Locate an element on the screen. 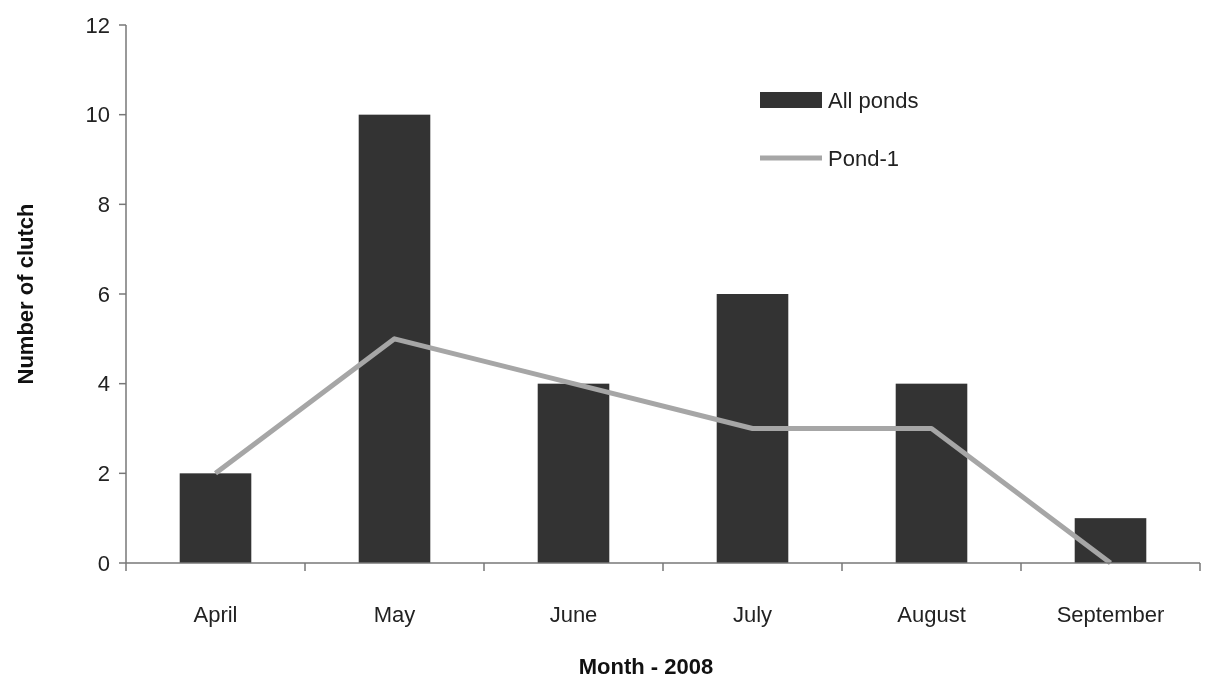 The height and width of the screenshot is (689, 1206). y-tick-label: 4 is located at coordinates (103, 384).